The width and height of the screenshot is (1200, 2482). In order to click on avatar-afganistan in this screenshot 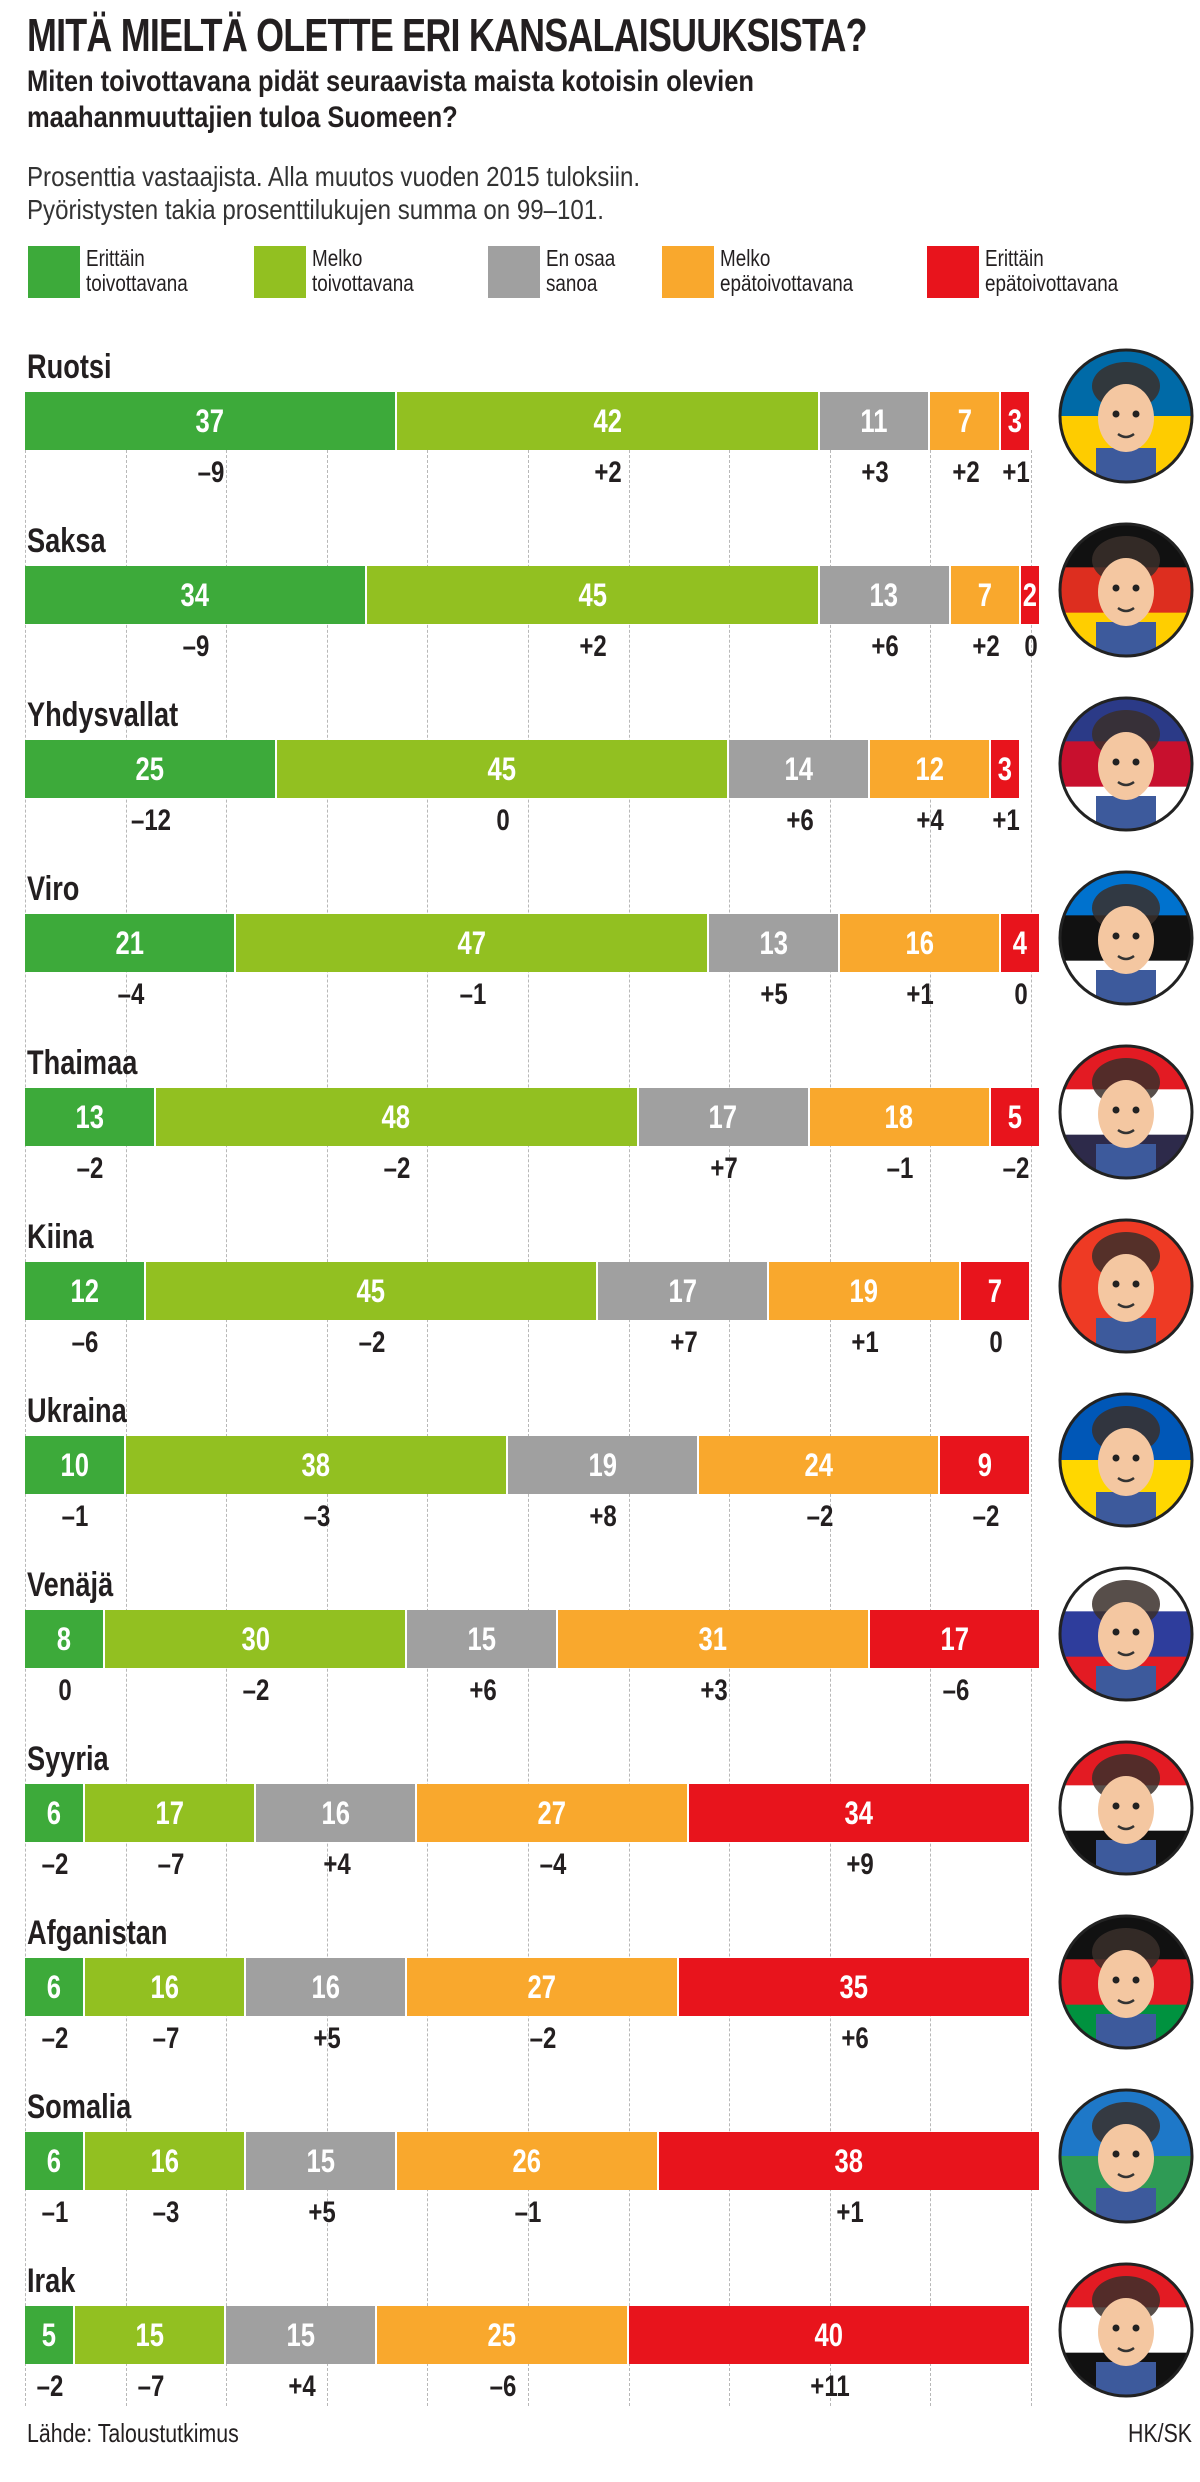, I will do `click(1126, 1982)`.